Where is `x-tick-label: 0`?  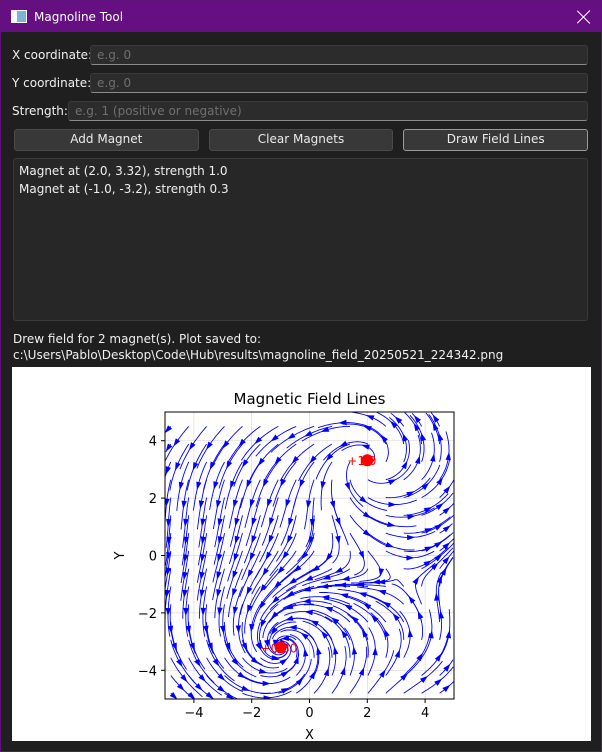
x-tick-label: 0 is located at coordinates (309, 713).